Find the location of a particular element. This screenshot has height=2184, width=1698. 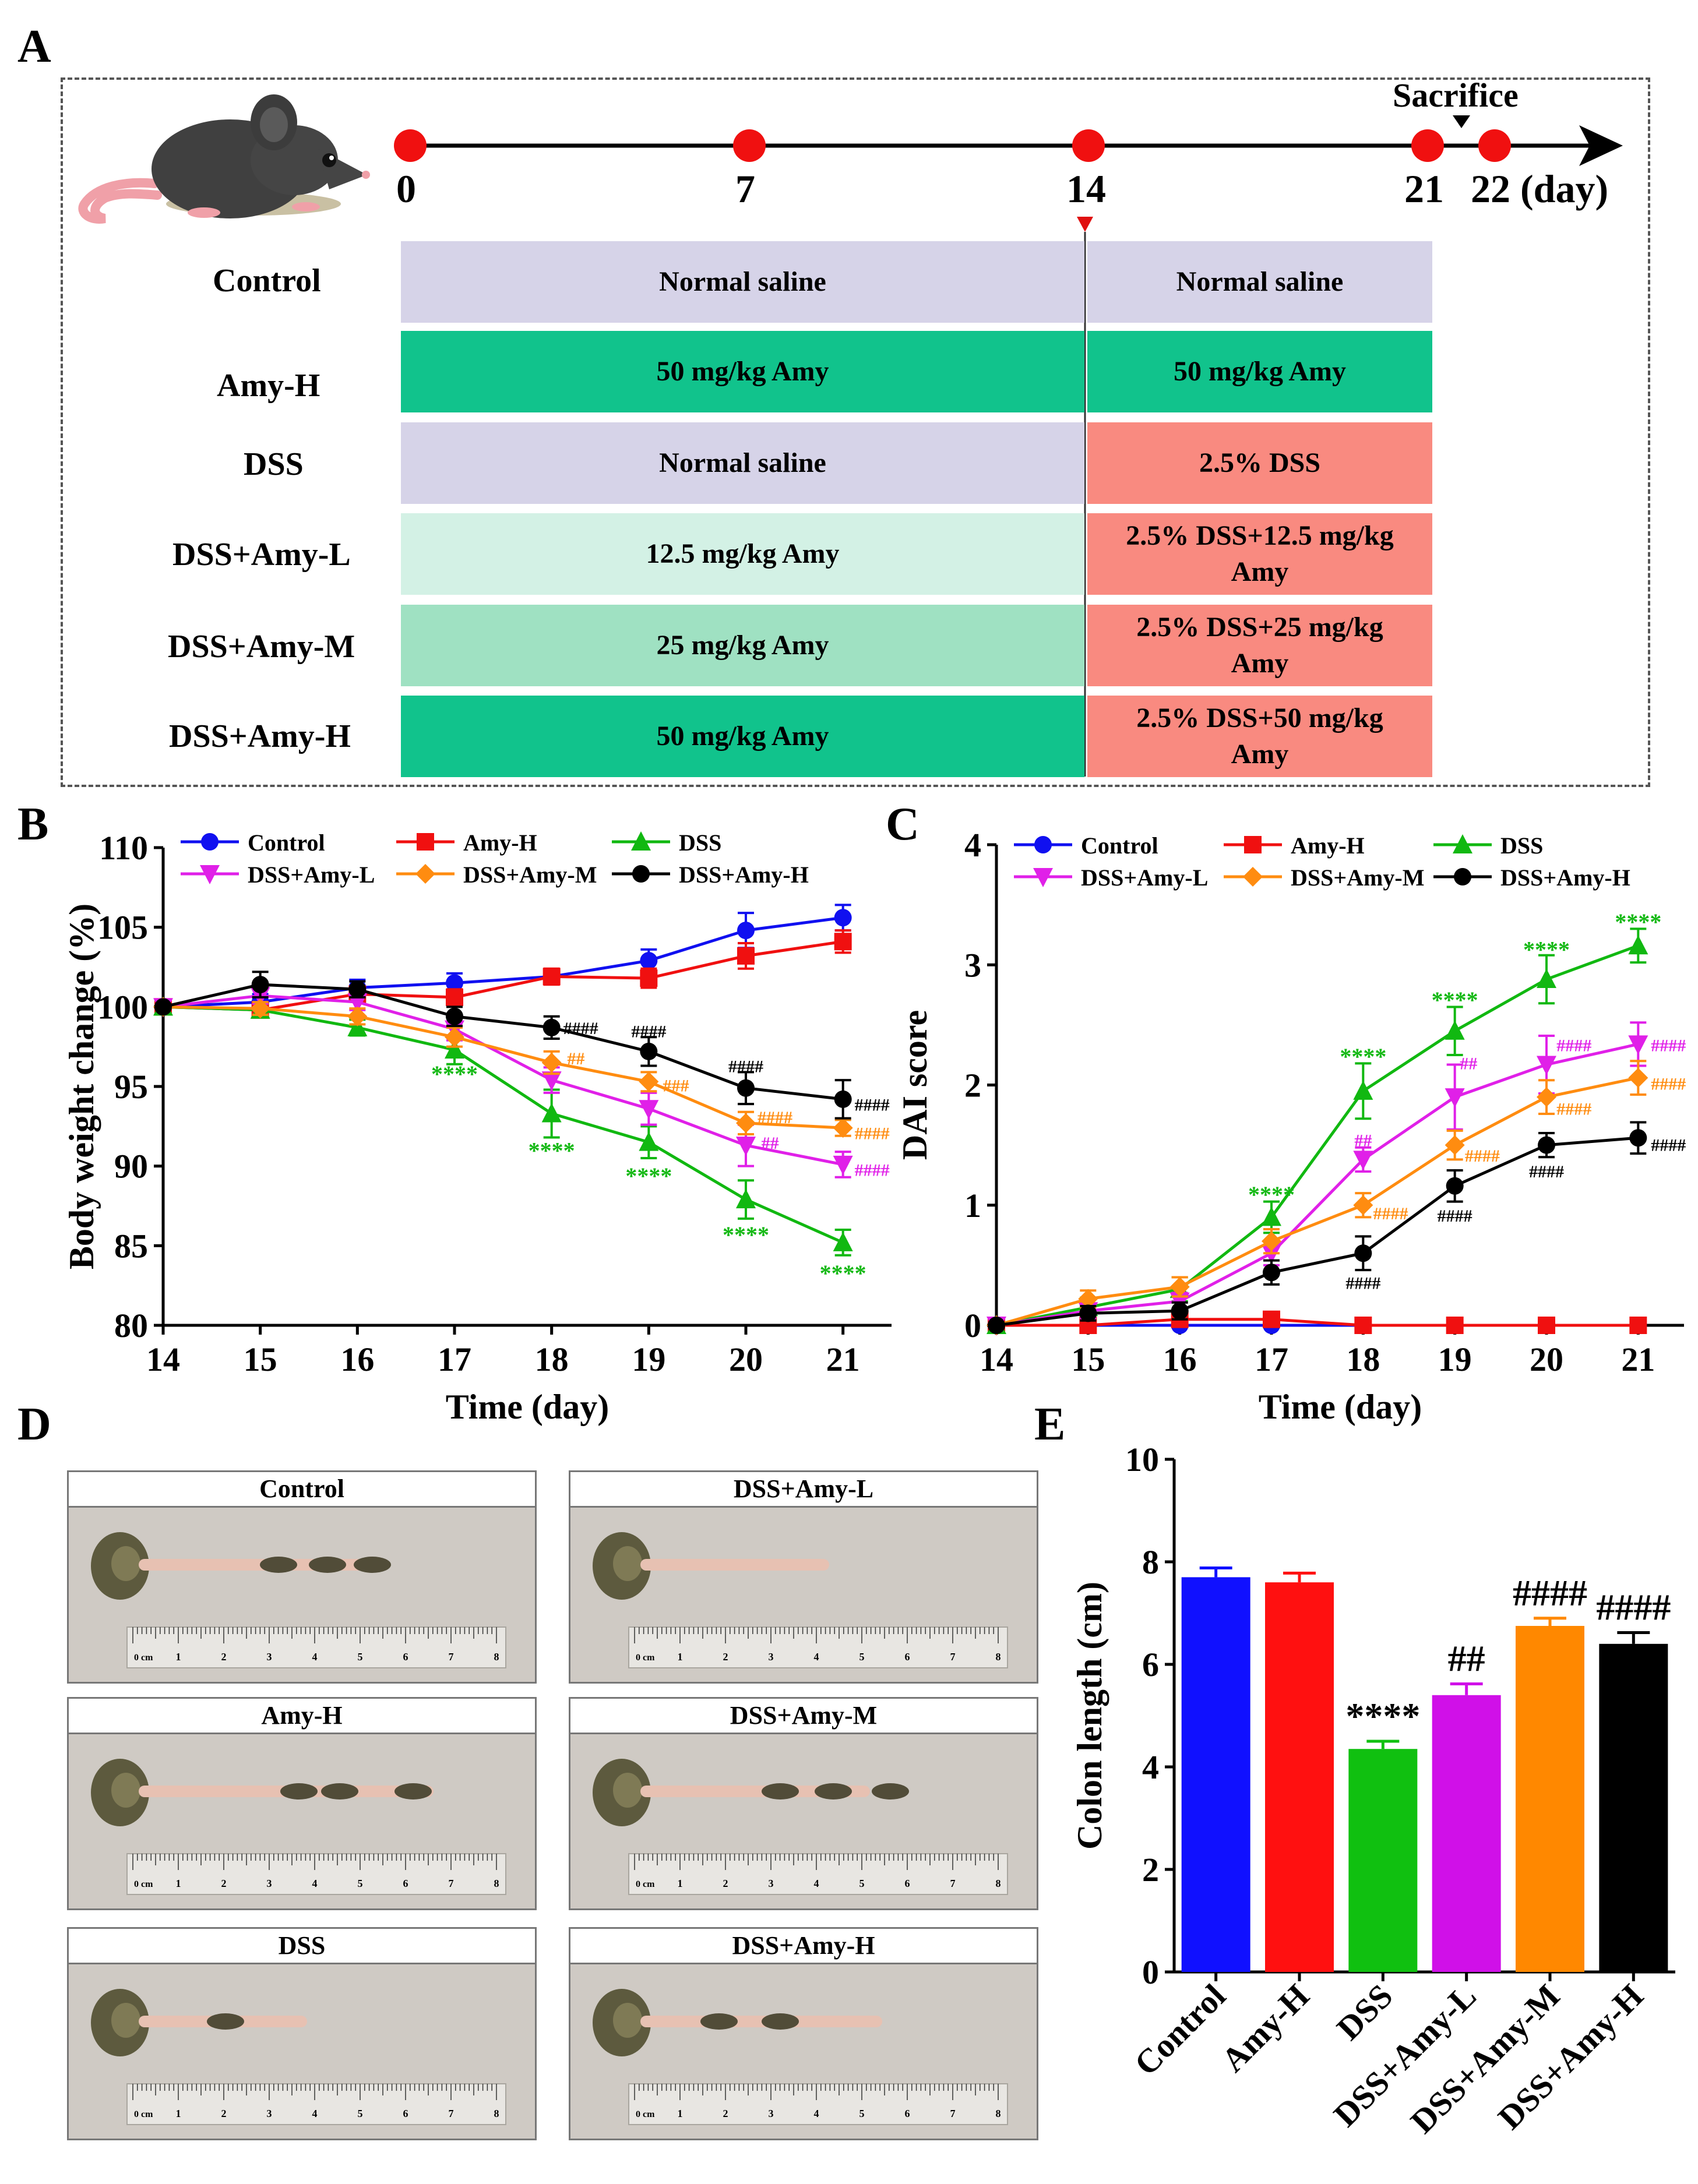

colon-photo: DSS+Amy-M 0 cm 1 2 3 4 5 6 7 8 is located at coordinates (803, 1803).